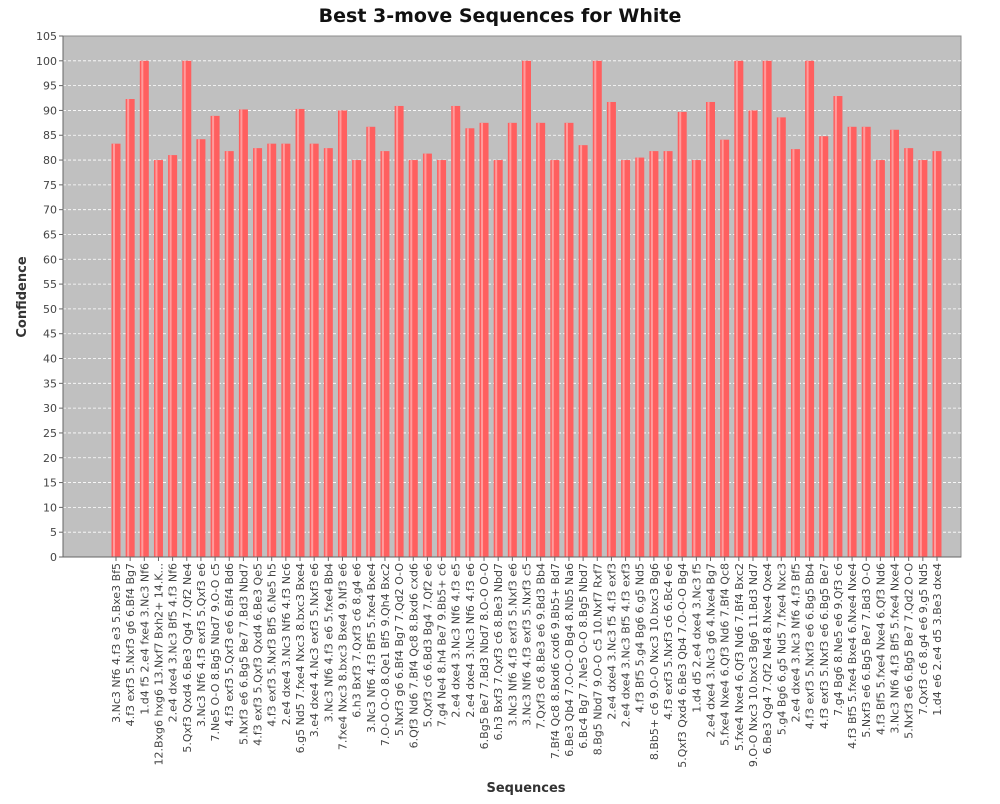 The image size is (1000, 804). Describe the element at coordinates (50, 135) in the screenshot. I see `y-tick-label: 85` at that location.